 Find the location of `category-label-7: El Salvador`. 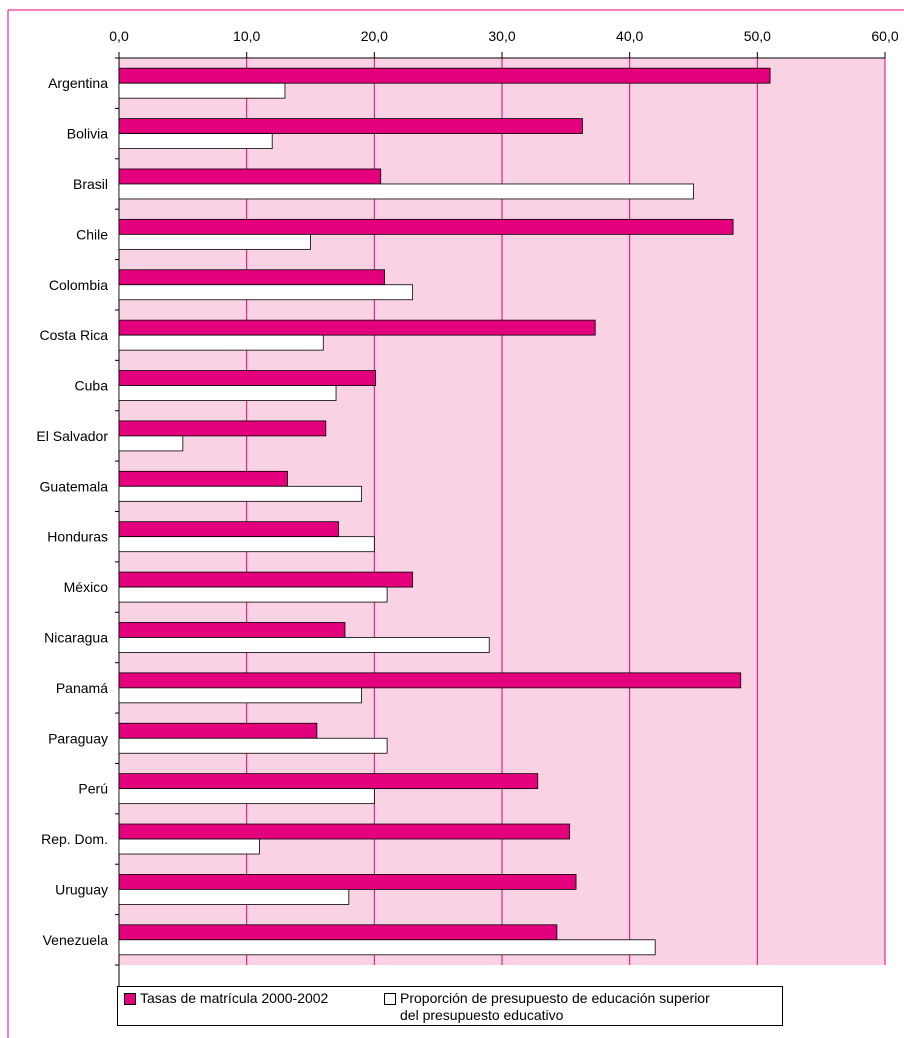

category-label-7: El Salvador is located at coordinates (72, 436).